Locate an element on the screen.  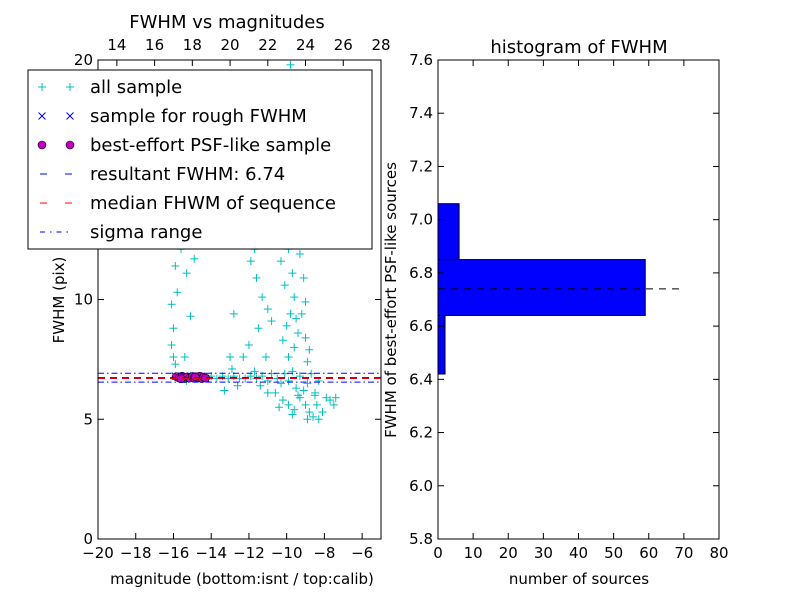
histogram-y-label: FWHM of best-effort PSF-like sources is located at coordinates (391, 300).